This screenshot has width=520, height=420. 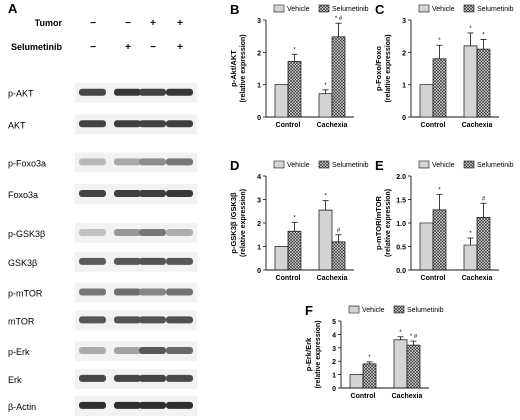 I want to click on y-tick-label: 5, so click(x=334, y=322).